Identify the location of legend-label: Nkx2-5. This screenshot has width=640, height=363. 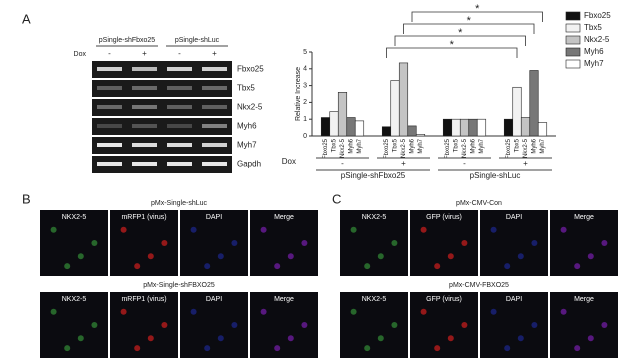
(597, 39).